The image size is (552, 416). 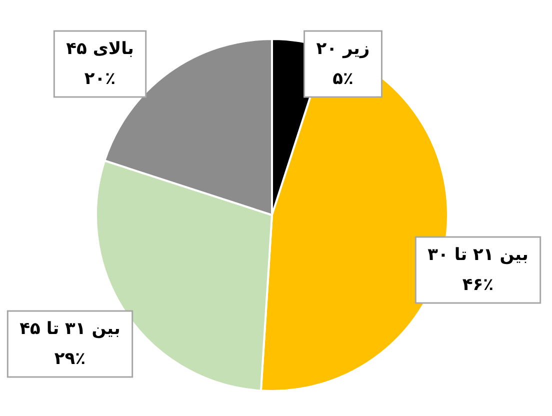 What do you see at coordinates (100, 49) in the screenshot?
I see `slice-label: بالای ۴۵` at bounding box center [100, 49].